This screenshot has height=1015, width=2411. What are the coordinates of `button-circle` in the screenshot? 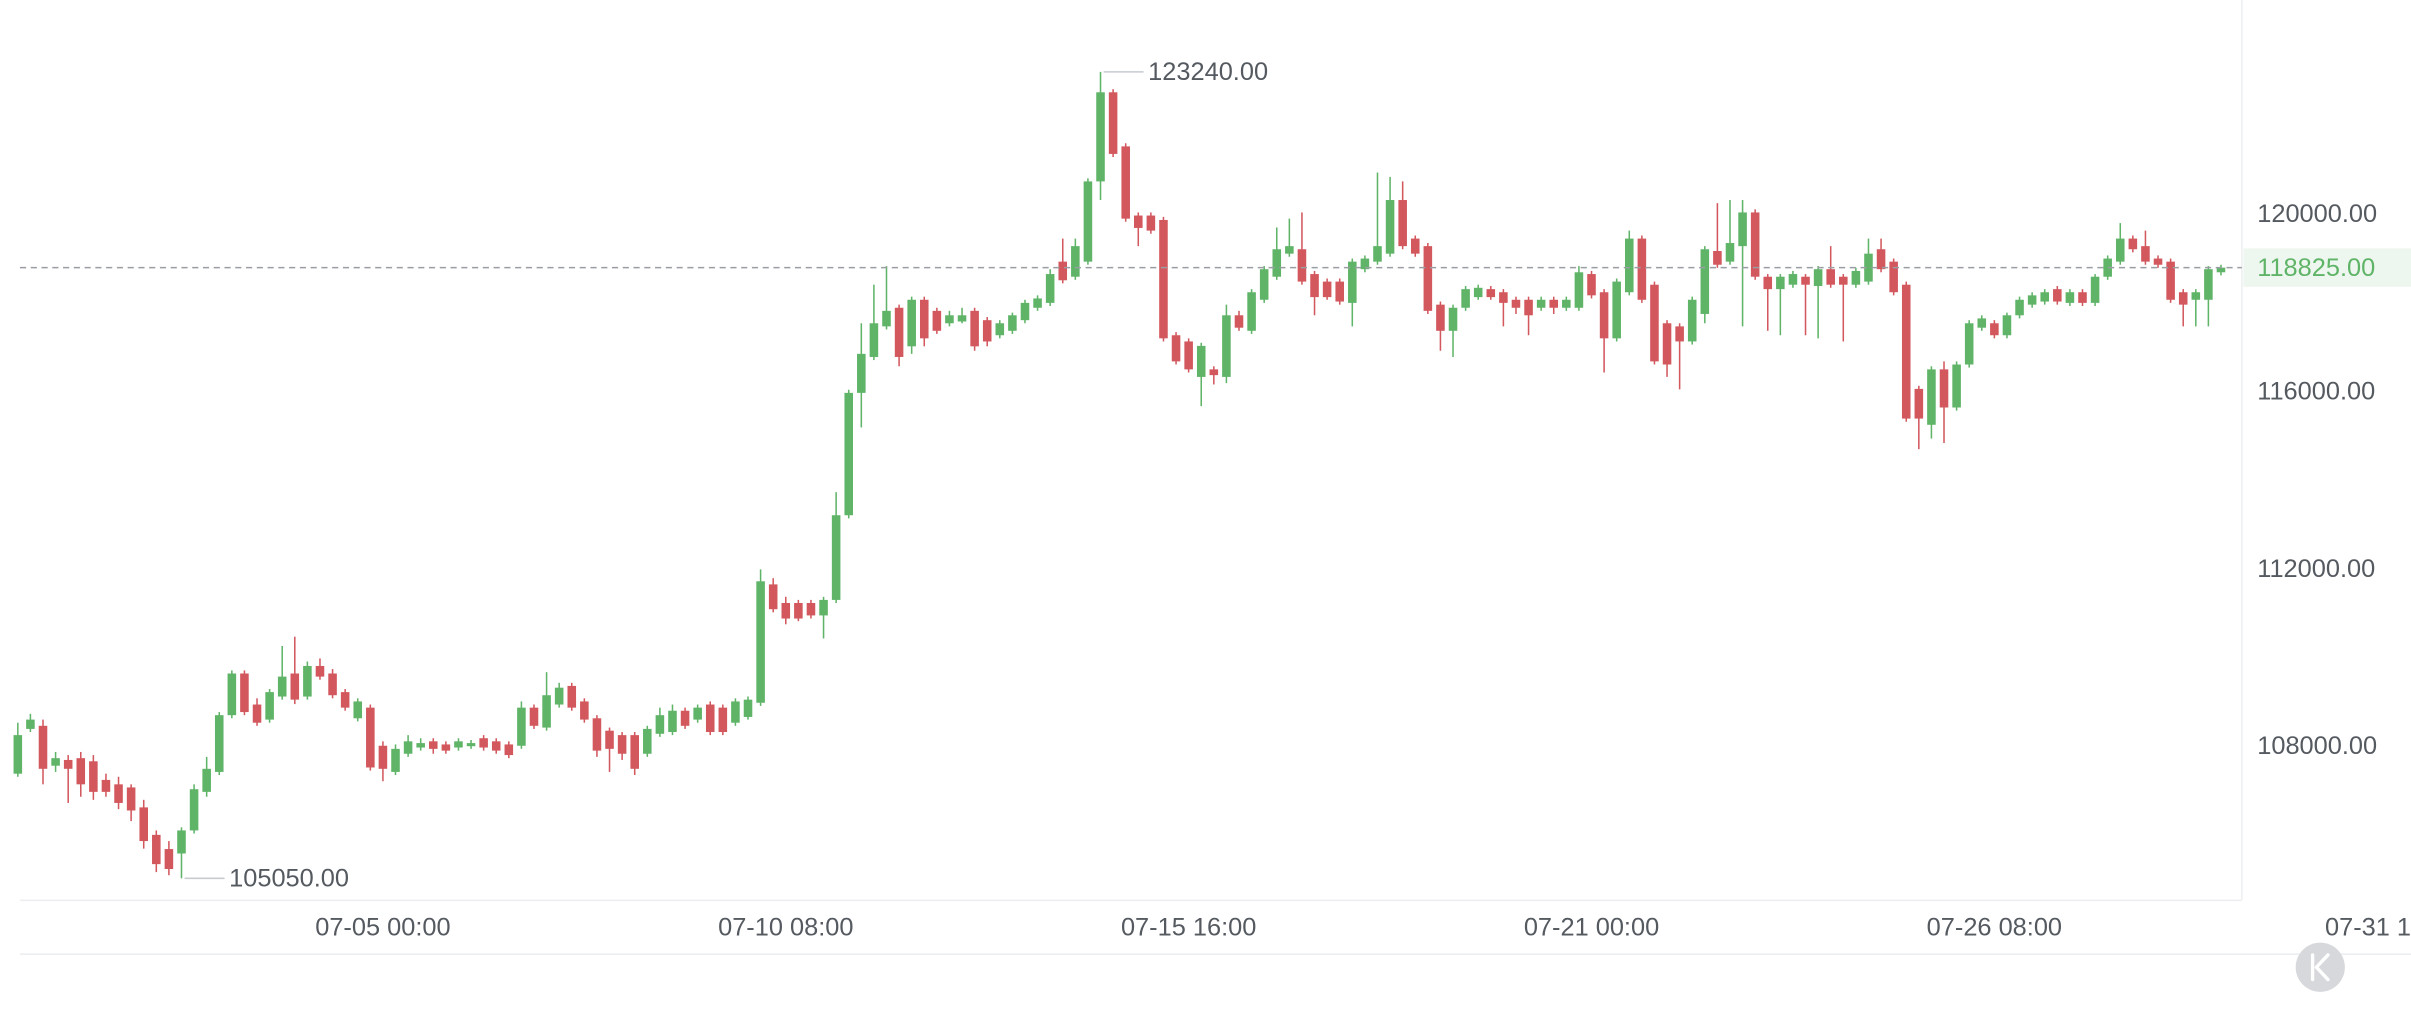 It's located at (2320, 967).